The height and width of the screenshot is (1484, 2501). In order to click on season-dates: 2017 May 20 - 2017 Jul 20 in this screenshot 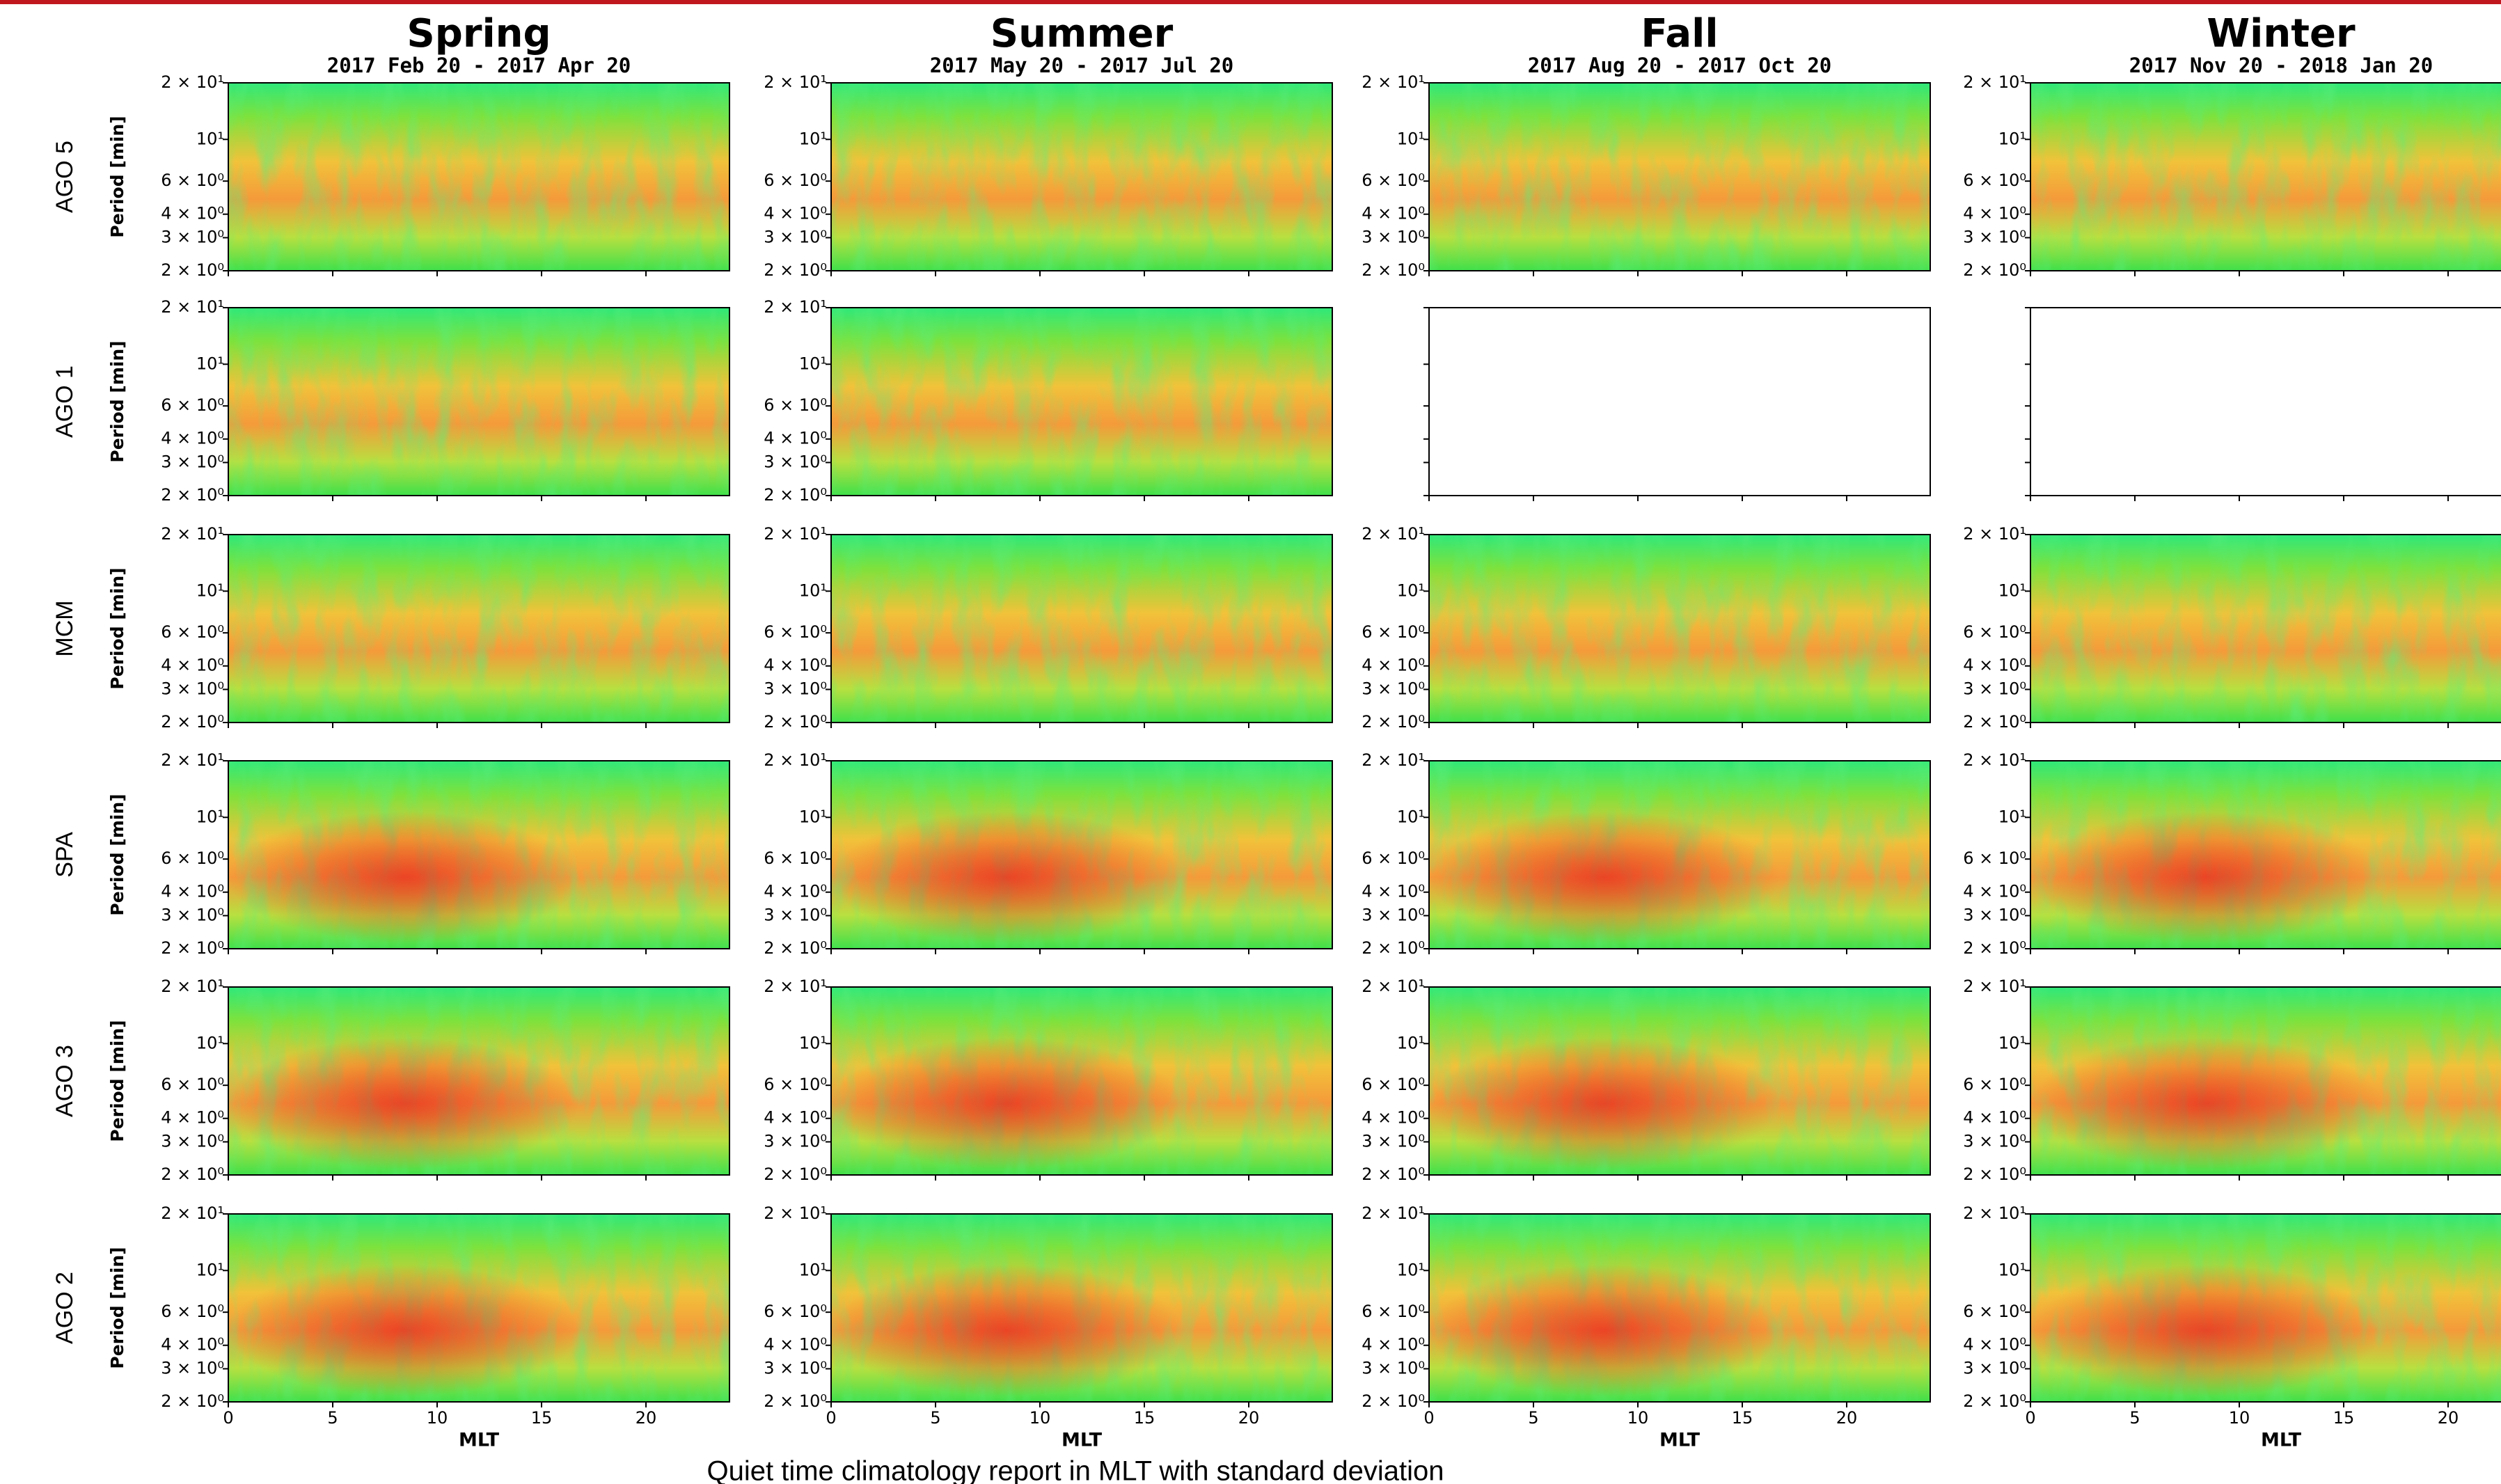, I will do `click(1082, 65)`.